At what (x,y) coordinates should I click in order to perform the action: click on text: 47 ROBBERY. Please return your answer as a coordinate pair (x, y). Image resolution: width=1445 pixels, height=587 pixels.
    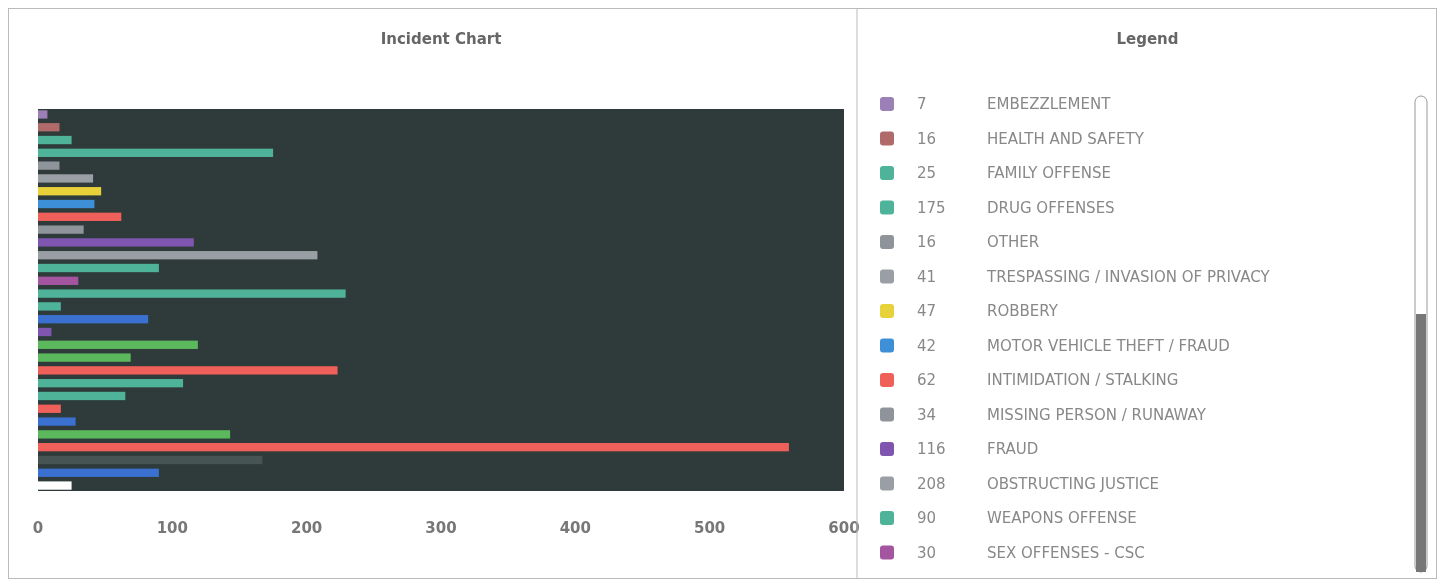
    Looking at the image, I should click on (987, 311).